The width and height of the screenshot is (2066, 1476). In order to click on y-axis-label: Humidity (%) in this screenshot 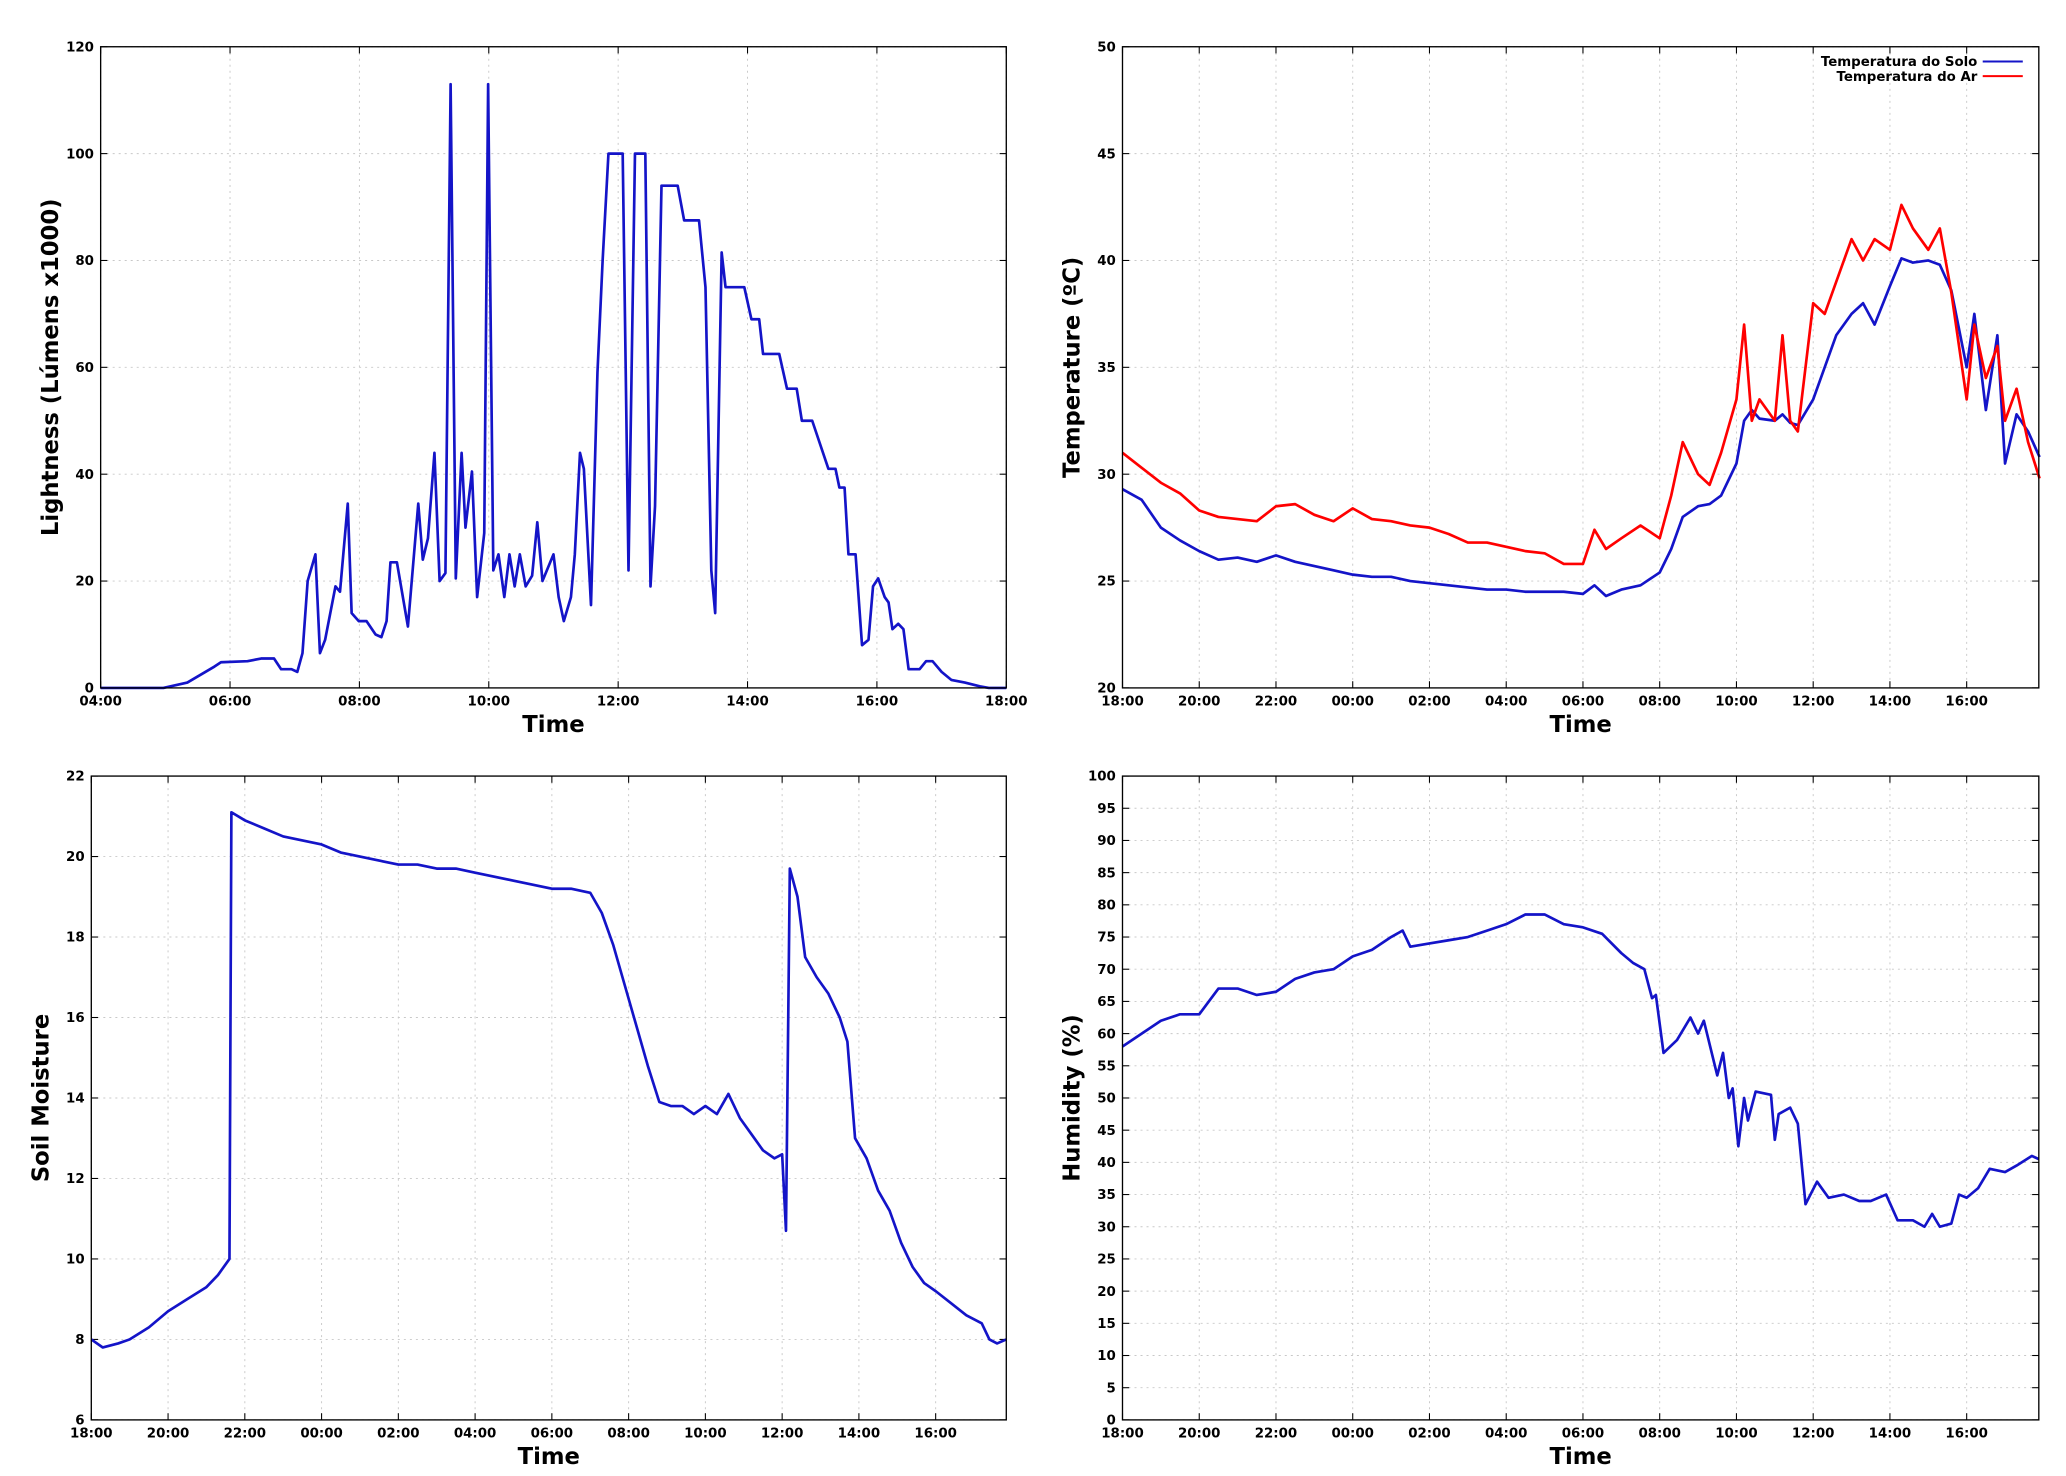, I will do `click(1073, 1098)`.